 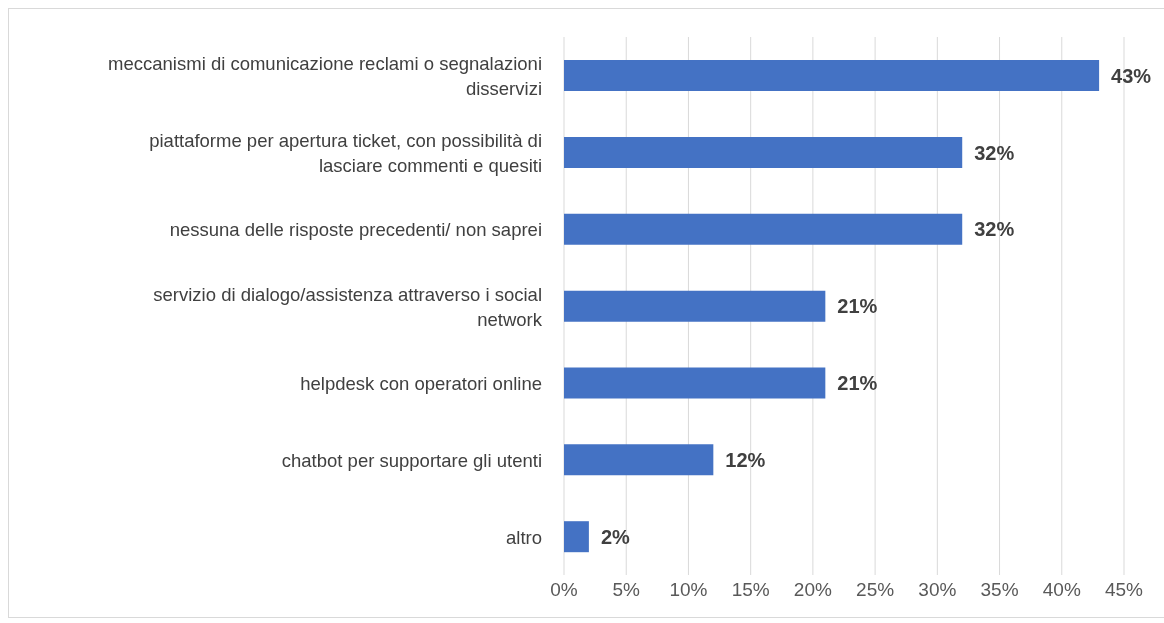 I want to click on y-tick-label: piattaforme per apertura ticket, con possibilità di lasciare commenti e quesiti, so click(x=345, y=152).